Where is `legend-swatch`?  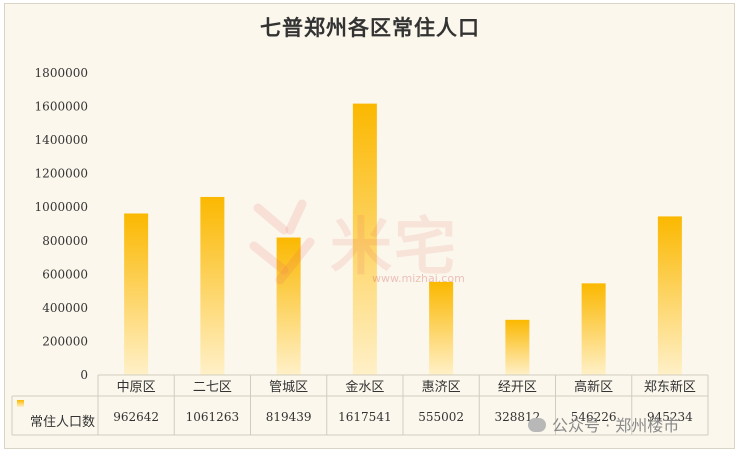
legend-swatch is located at coordinates (20, 403).